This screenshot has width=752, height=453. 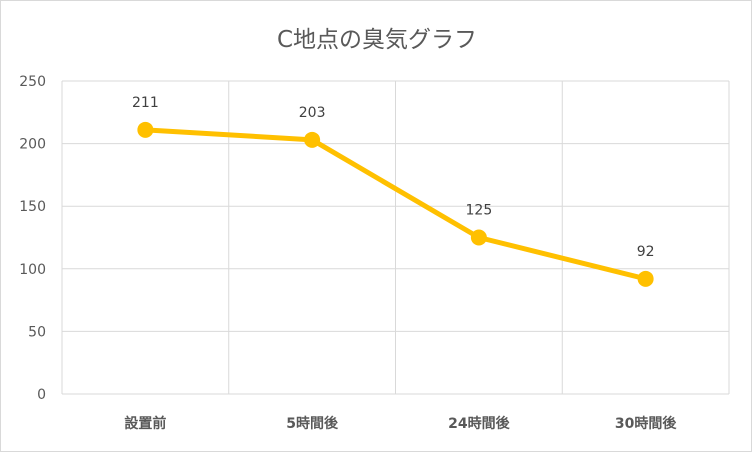 What do you see at coordinates (32, 207) in the screenshot?
I see `y-tick-label: 150` at bounding box center [32, 207].